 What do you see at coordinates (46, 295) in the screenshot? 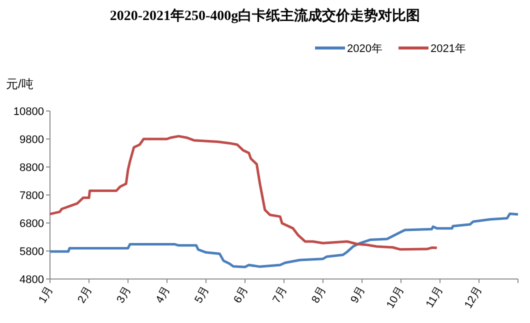
I see `x-tick-label: 1月` at bounding box center [46, 295].